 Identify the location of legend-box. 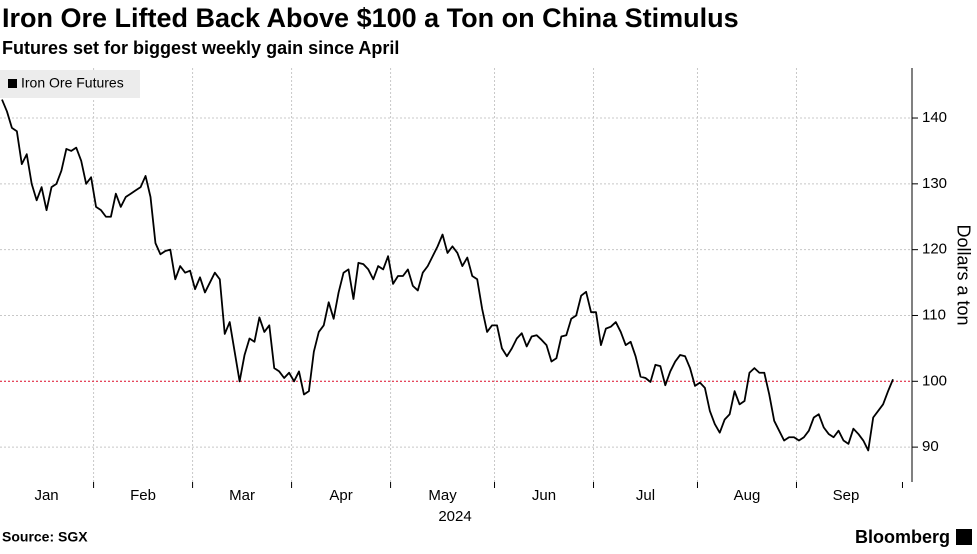
(70, 84).